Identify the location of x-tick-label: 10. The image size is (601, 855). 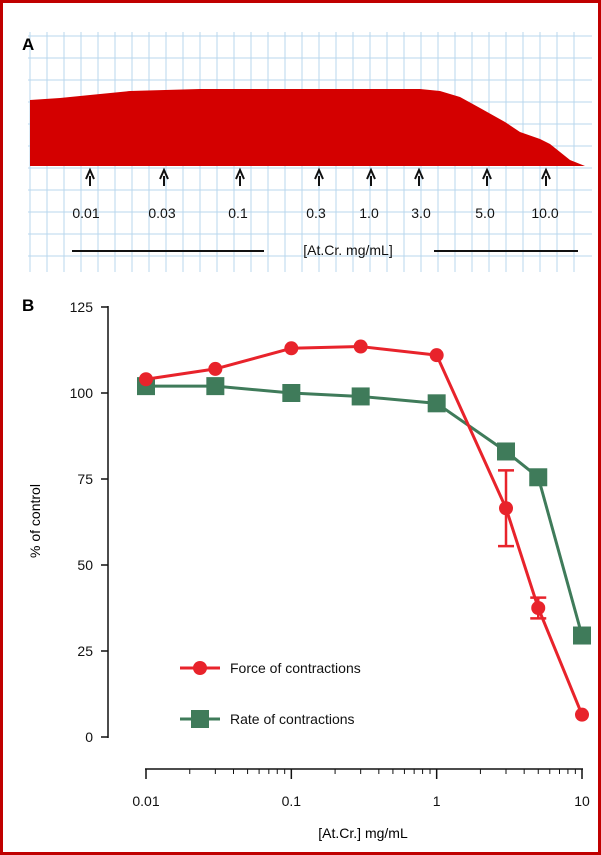
(582, 801).